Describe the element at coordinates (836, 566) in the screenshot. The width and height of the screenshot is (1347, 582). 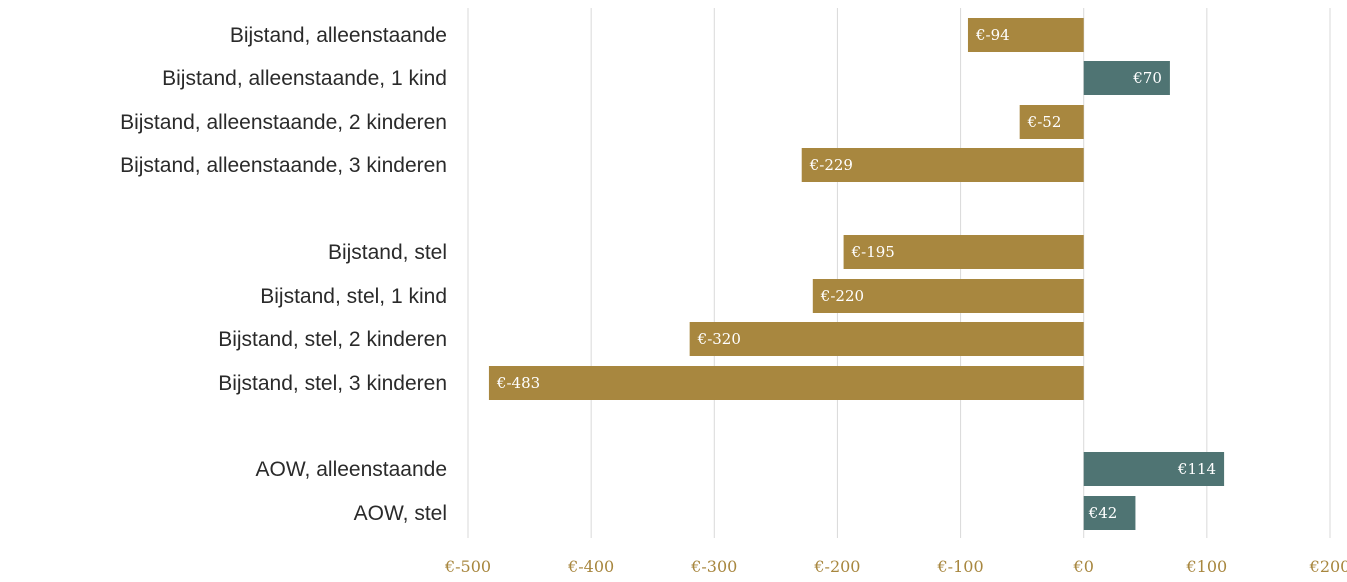
I see `x-tick-label: €-200` at that location.